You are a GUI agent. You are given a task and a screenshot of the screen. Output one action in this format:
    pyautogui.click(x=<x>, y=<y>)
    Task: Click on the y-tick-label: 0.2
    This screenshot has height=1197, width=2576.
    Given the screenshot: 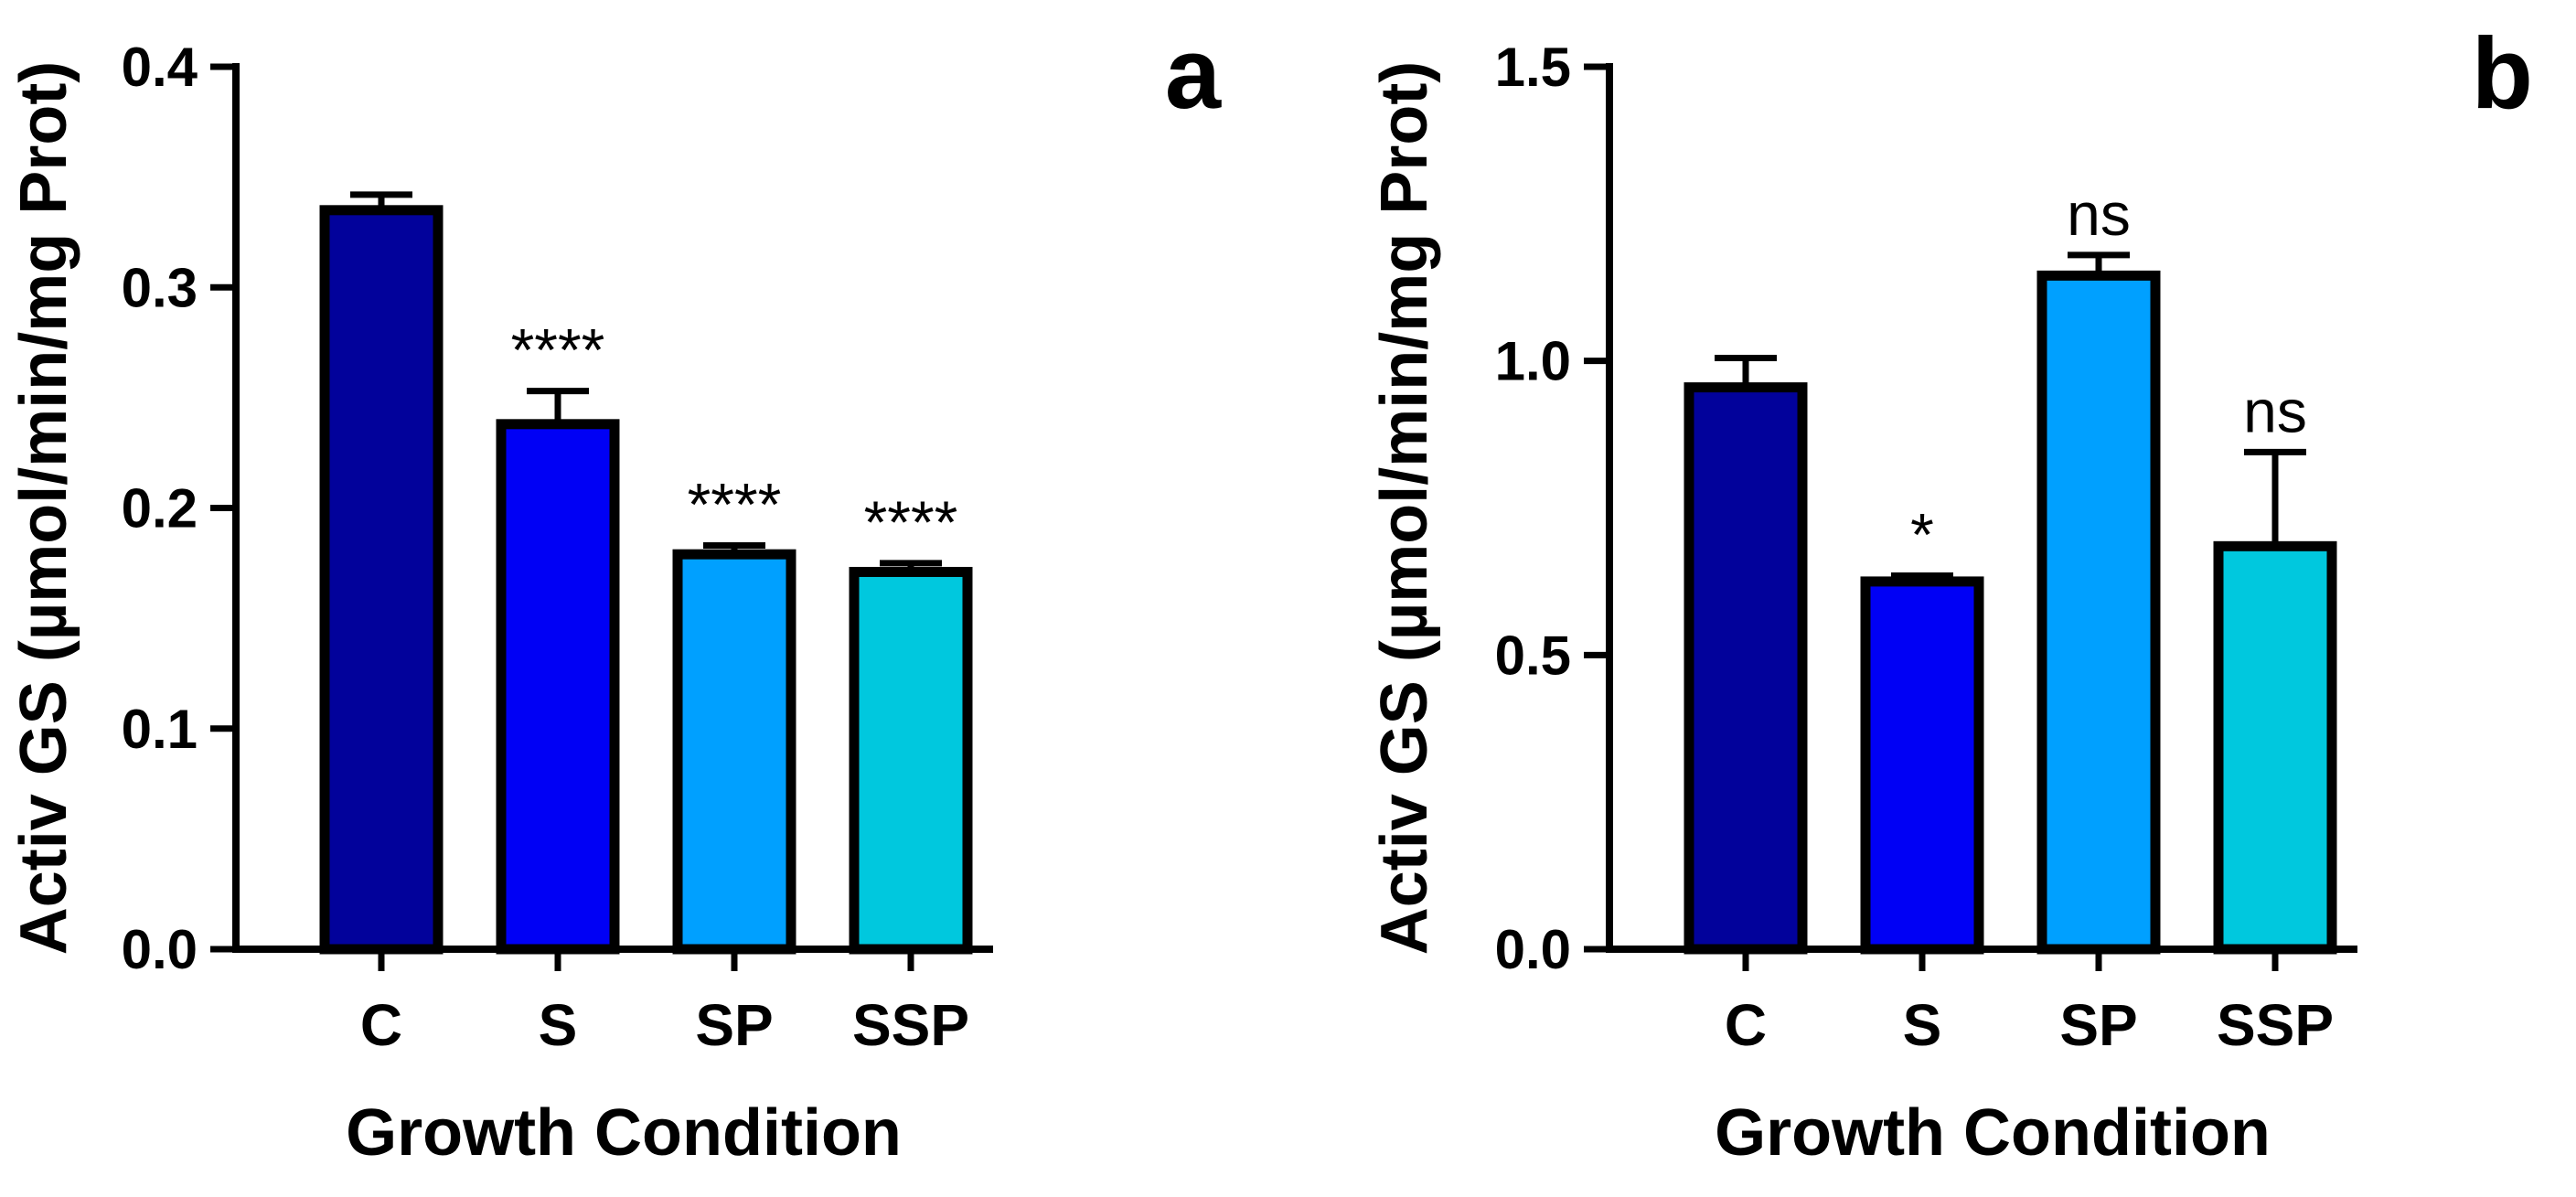 What is the action you would take?
    pyautogui.click(x=160, y=509)
    